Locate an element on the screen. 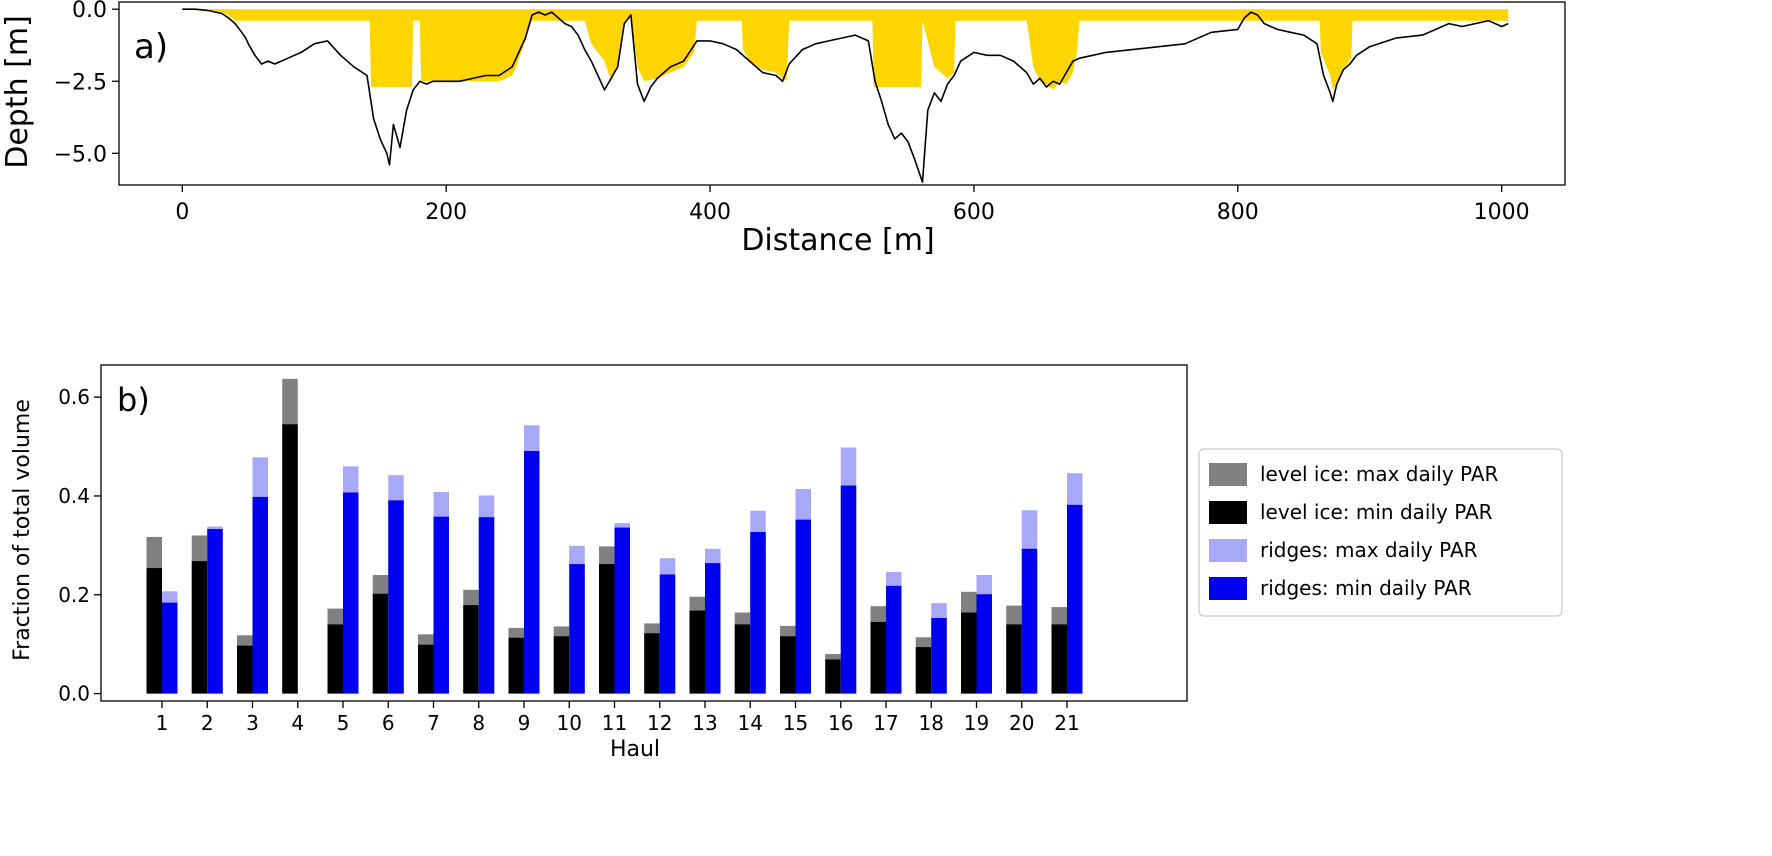 The image size is (1772, 856). x-tick-label-b: 11 is located at coordinates (614, 723).